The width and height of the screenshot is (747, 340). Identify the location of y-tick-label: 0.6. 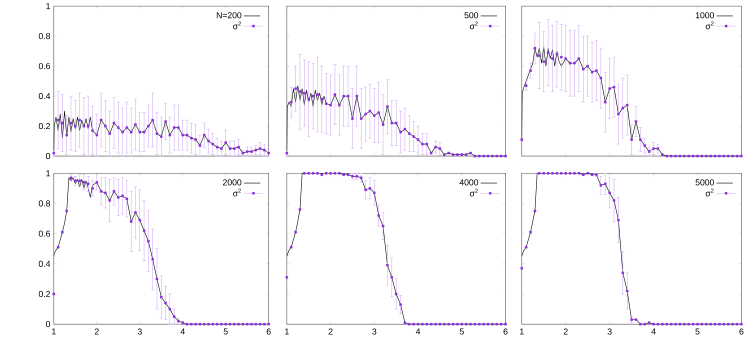
(44, 233).